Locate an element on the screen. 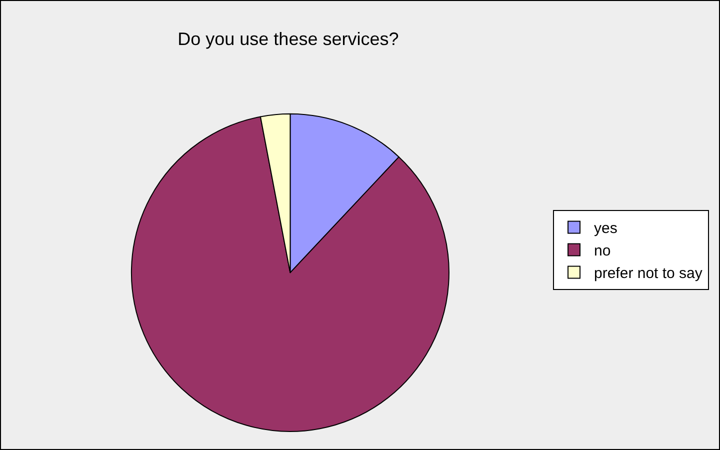  chart-title: Do you use these services? is located at coordinates (288, 38).